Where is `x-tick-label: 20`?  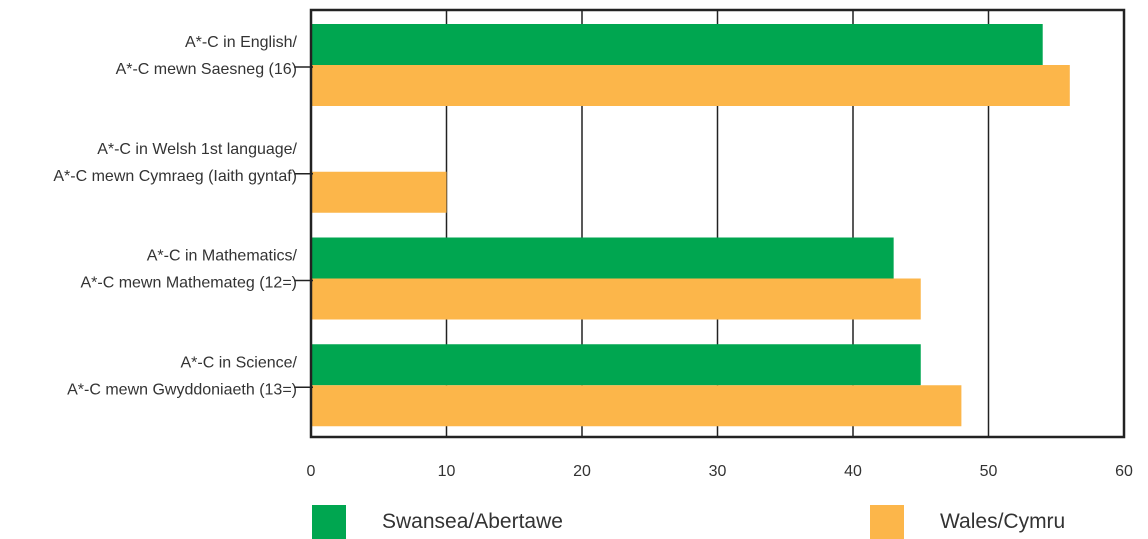 x-tick-label: 20 is located at coordinates (582, 471).